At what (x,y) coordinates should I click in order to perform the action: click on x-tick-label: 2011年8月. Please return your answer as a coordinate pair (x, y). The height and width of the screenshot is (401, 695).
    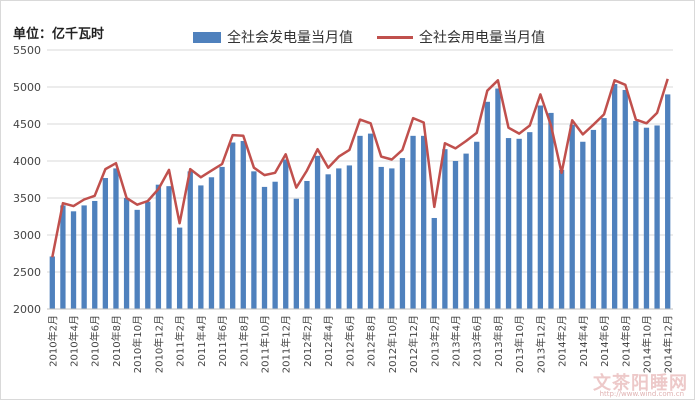
    Looking at the image, I should click on (243, 341).